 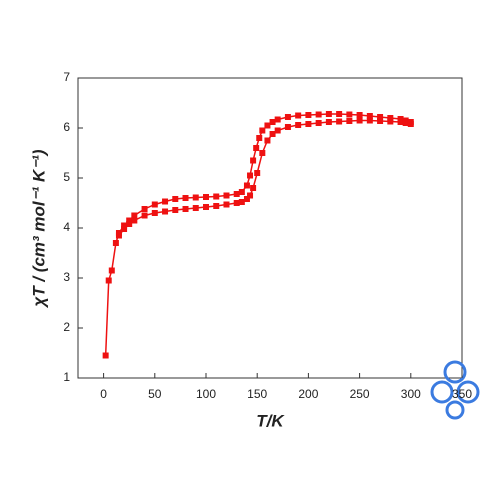 I want to click on y-tick-label: 1, so click(x=66, y=377).